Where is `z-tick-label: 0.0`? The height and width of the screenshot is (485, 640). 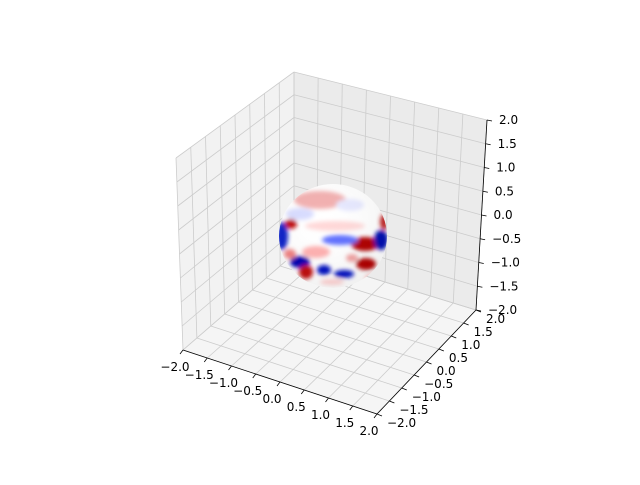
z-tick-label: 0.0 is located at coordinates (503, 215).